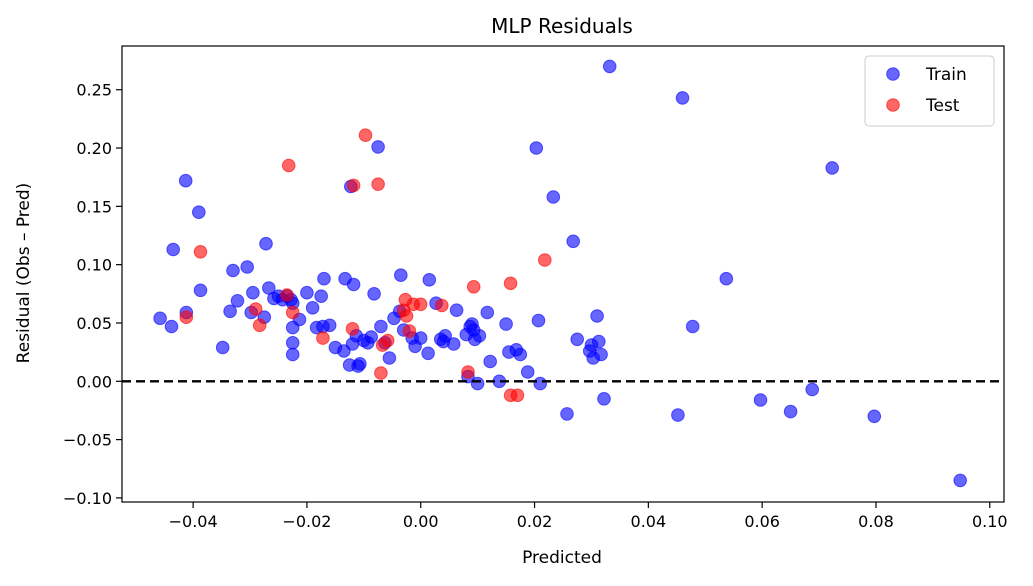 Image resolution: width=1033 pixels, height=586 pixels. What do you see at coordinates (24, 273) in the screenshot?
I see `y-axis-label: Residual (Obs – Pred)` at bounding box center [24, 273].